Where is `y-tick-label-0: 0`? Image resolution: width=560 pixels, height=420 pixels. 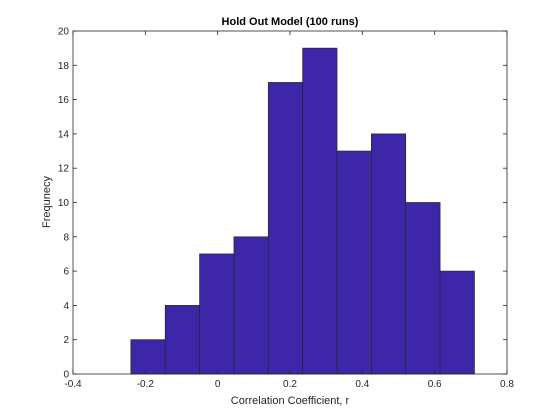 y-tick-label-0: 0 is located at coordinates (66, 375).